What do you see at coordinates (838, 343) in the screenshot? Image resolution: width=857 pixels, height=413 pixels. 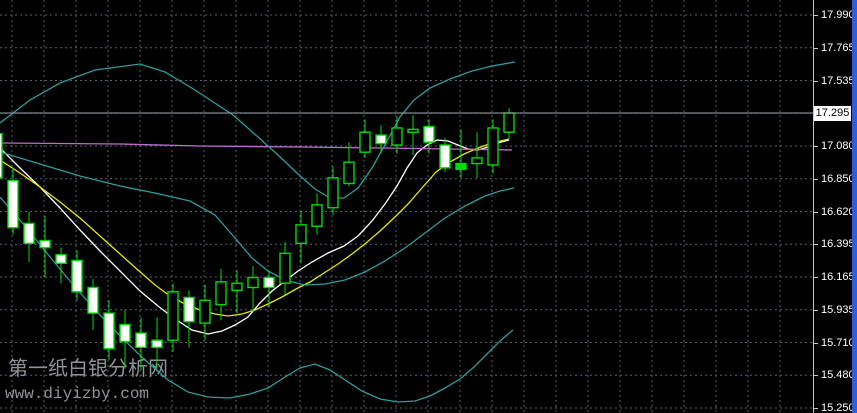 I see `price-label: 15.710` at bounding box center [838, 343].